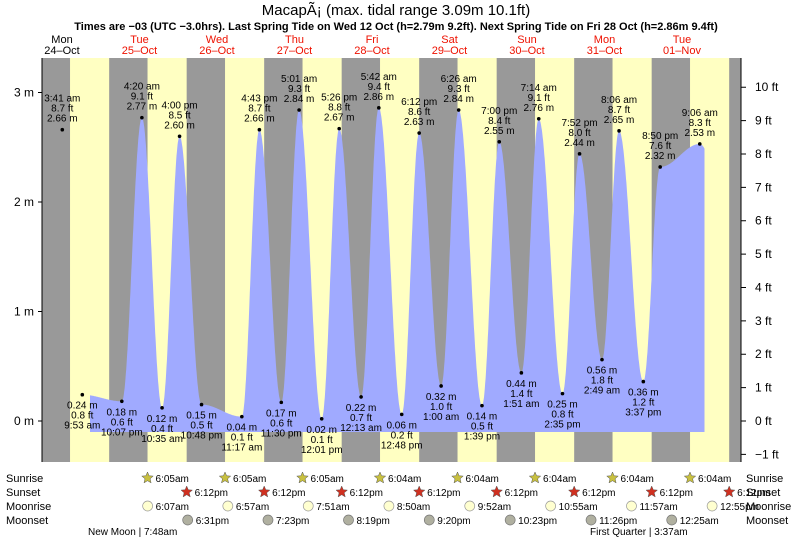  Describe the element at coordinates (217, 40) in the screenshot. I see `day-header-dow: Wed` at that location.